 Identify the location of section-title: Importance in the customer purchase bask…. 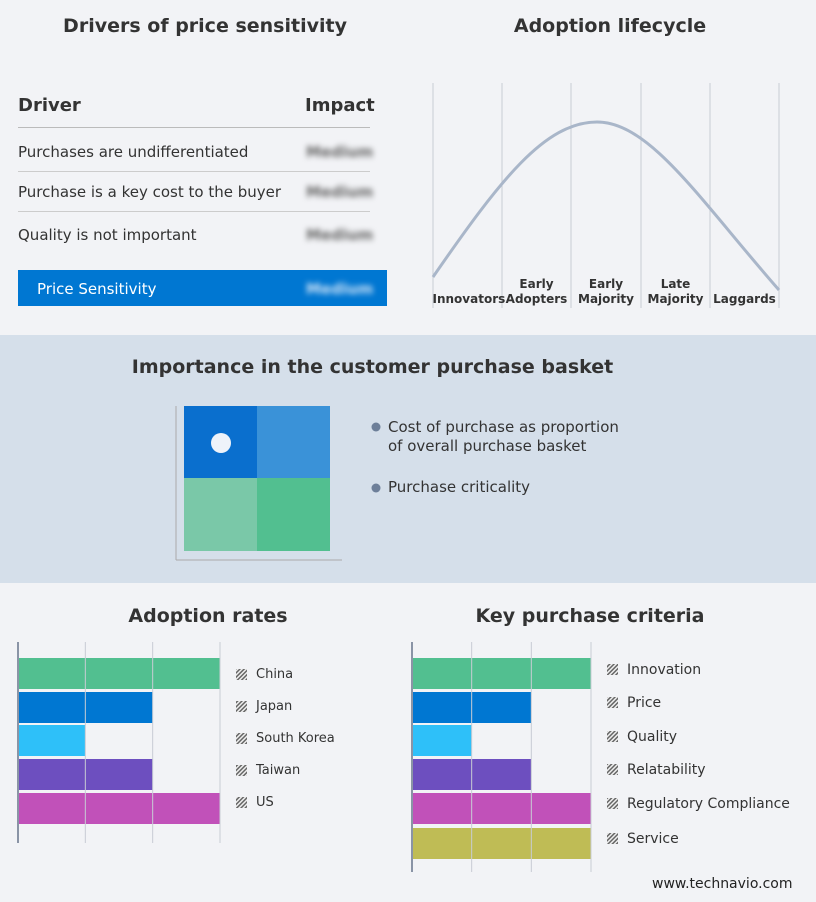
(372, 367).